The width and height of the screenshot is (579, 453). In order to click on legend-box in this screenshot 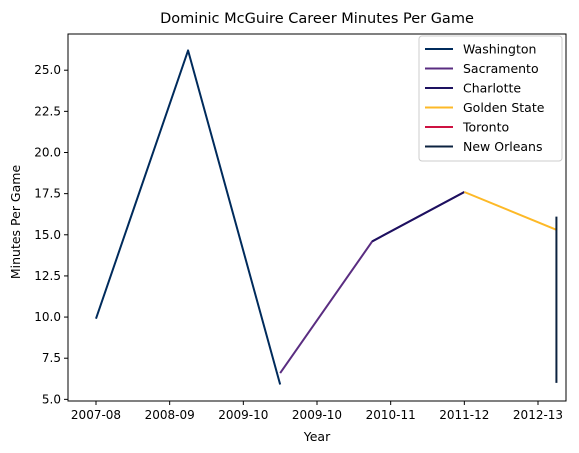, I will do `click(490, 98)`.